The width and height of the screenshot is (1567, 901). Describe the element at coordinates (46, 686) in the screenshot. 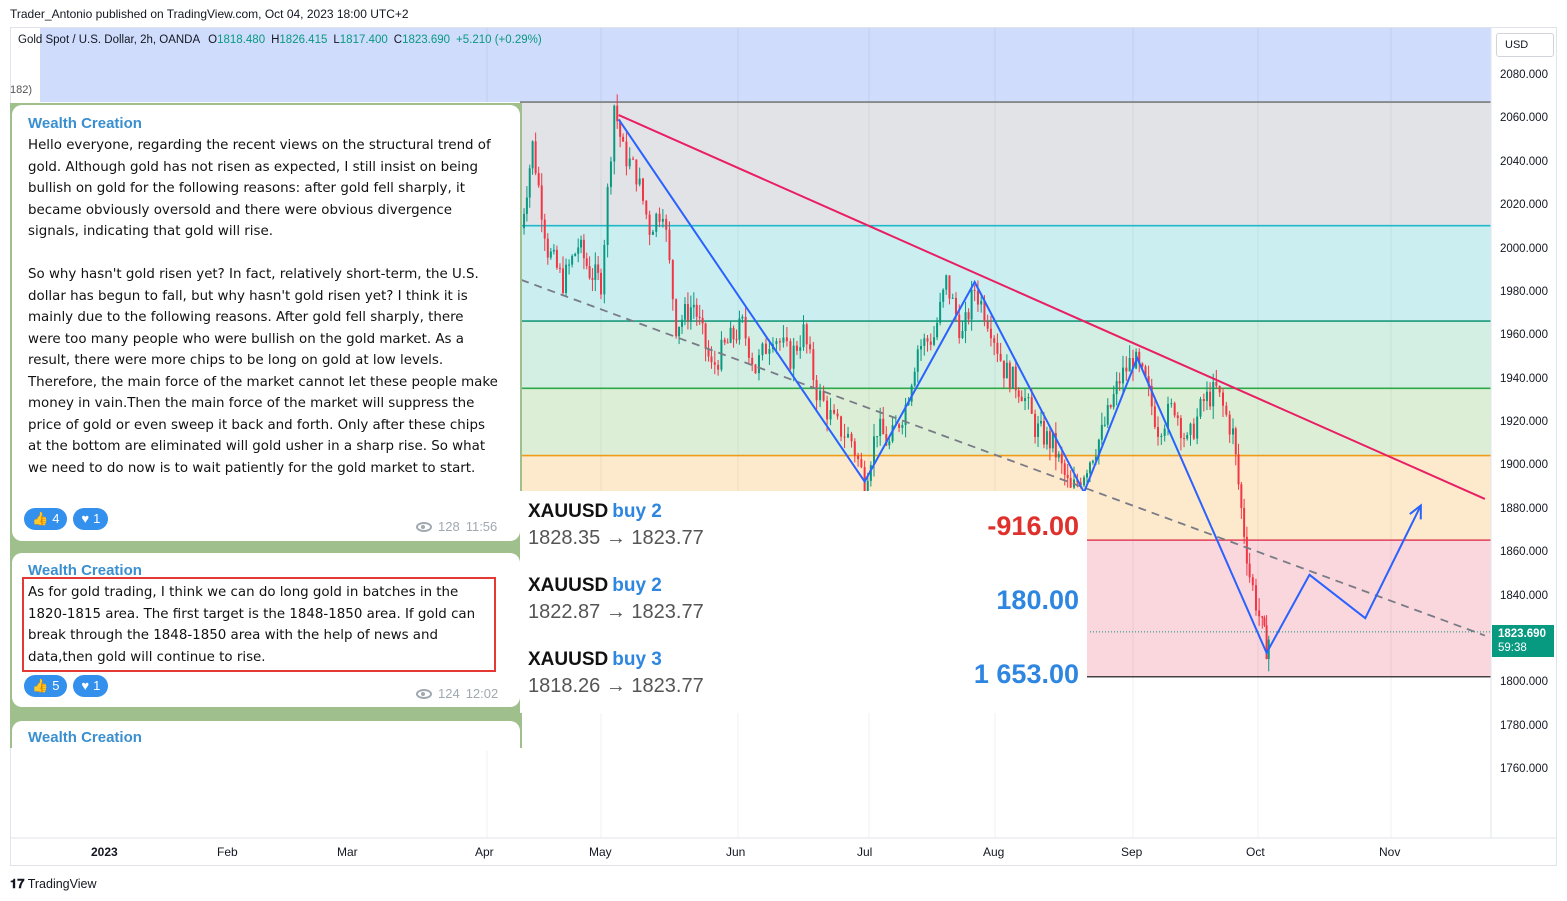

I see `like-reaction: 👍 5` at that location.